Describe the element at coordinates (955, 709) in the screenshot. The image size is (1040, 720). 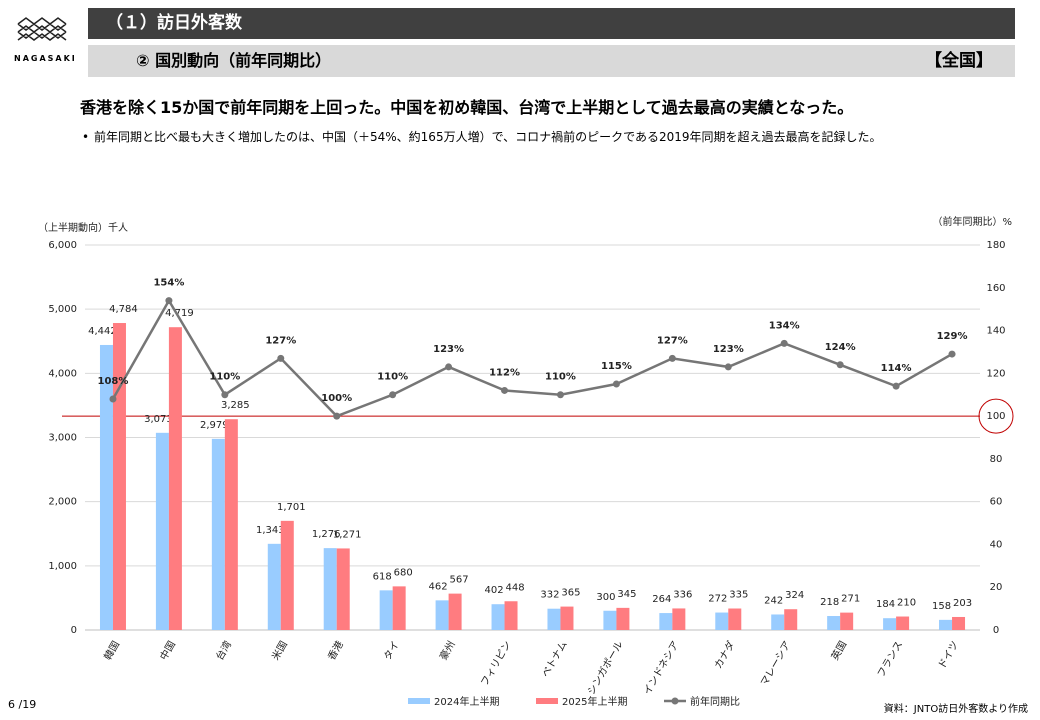
I see `source: 資料：JNTO訪日外客数より作成` at that location.